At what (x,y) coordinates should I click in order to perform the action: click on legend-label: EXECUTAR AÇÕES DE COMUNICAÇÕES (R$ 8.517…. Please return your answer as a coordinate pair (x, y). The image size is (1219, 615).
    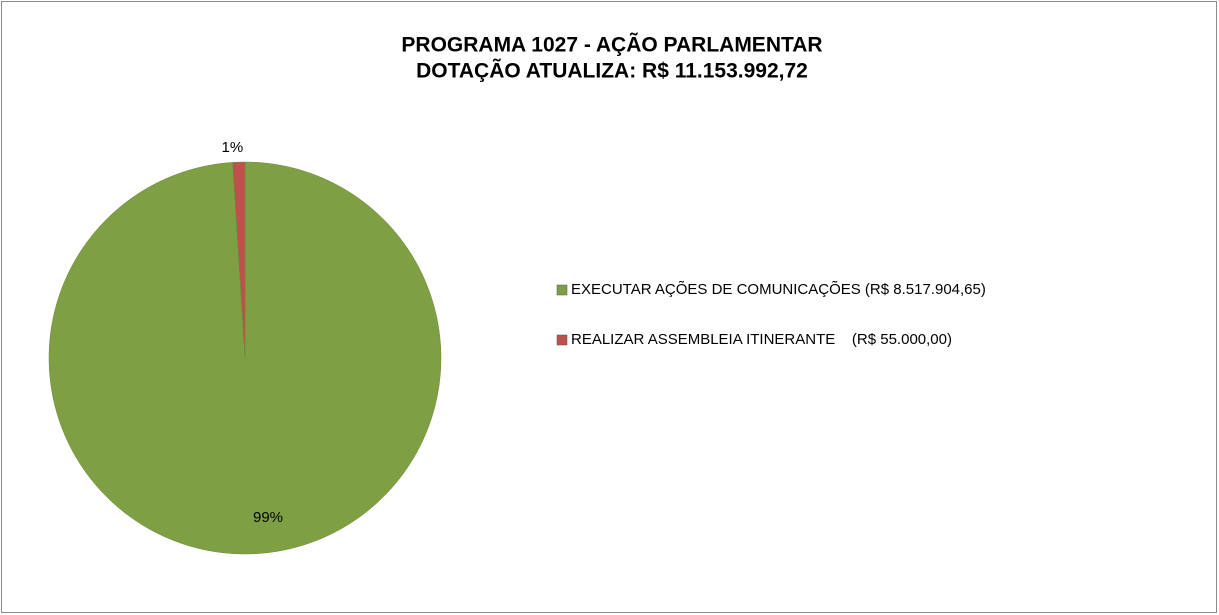
    Looking at the image, I should click on (778, 289).